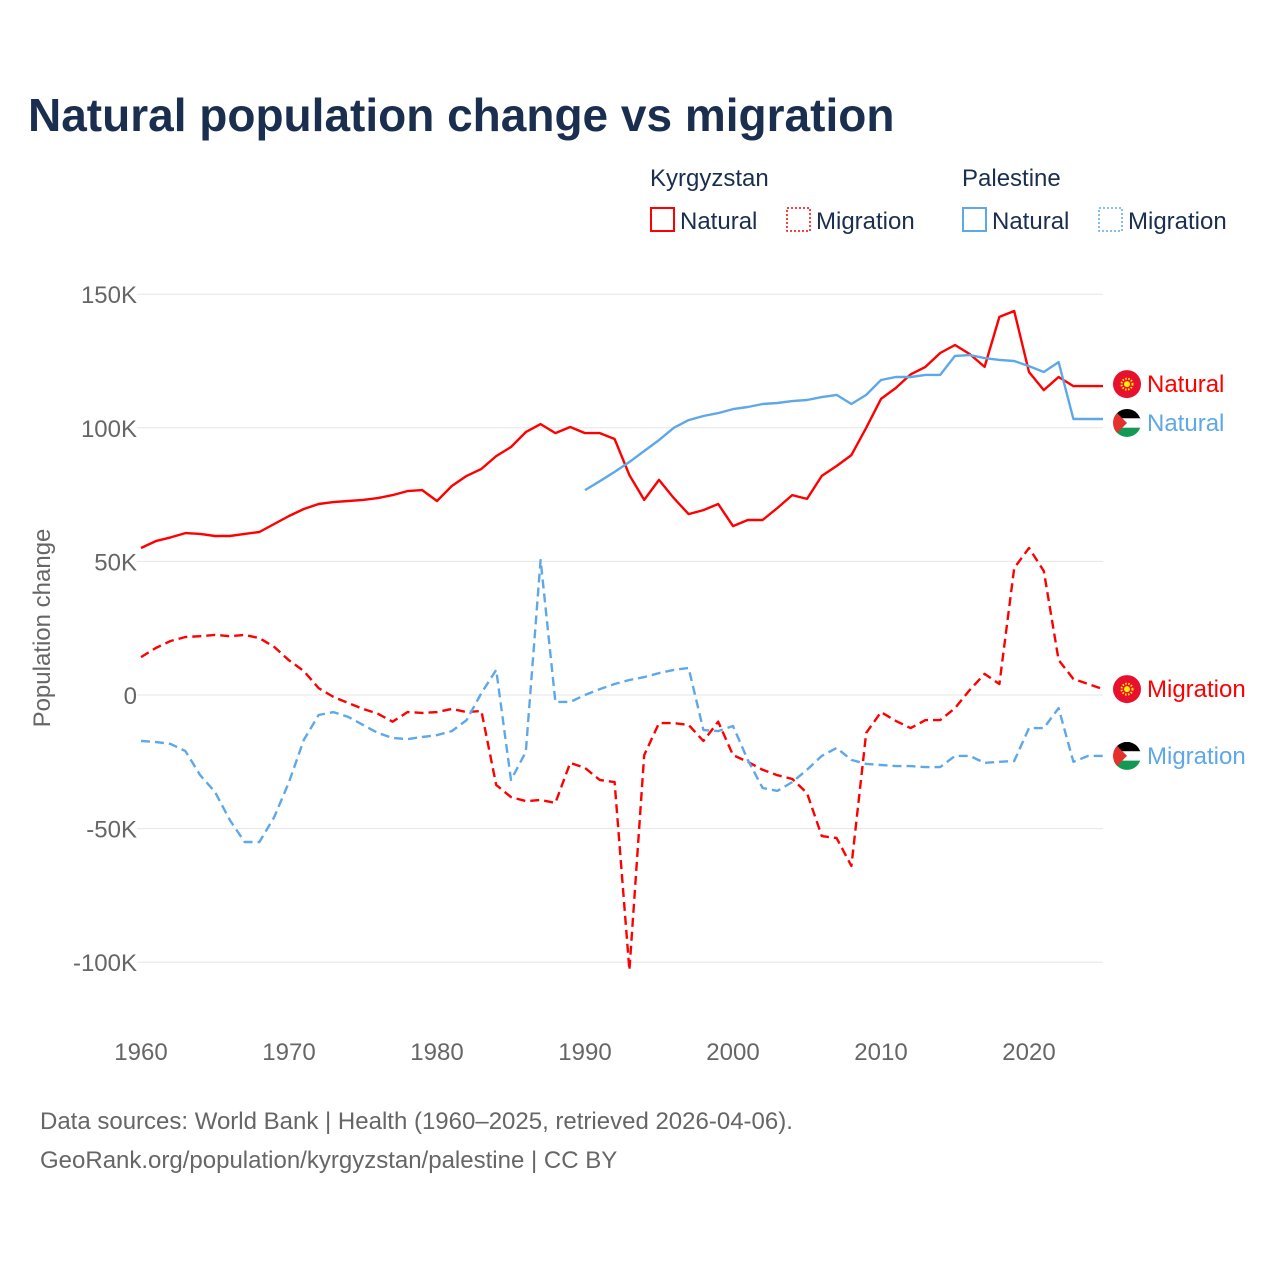  I want to click on series-line-kyrgyzstan-natural, so click(621, 429).